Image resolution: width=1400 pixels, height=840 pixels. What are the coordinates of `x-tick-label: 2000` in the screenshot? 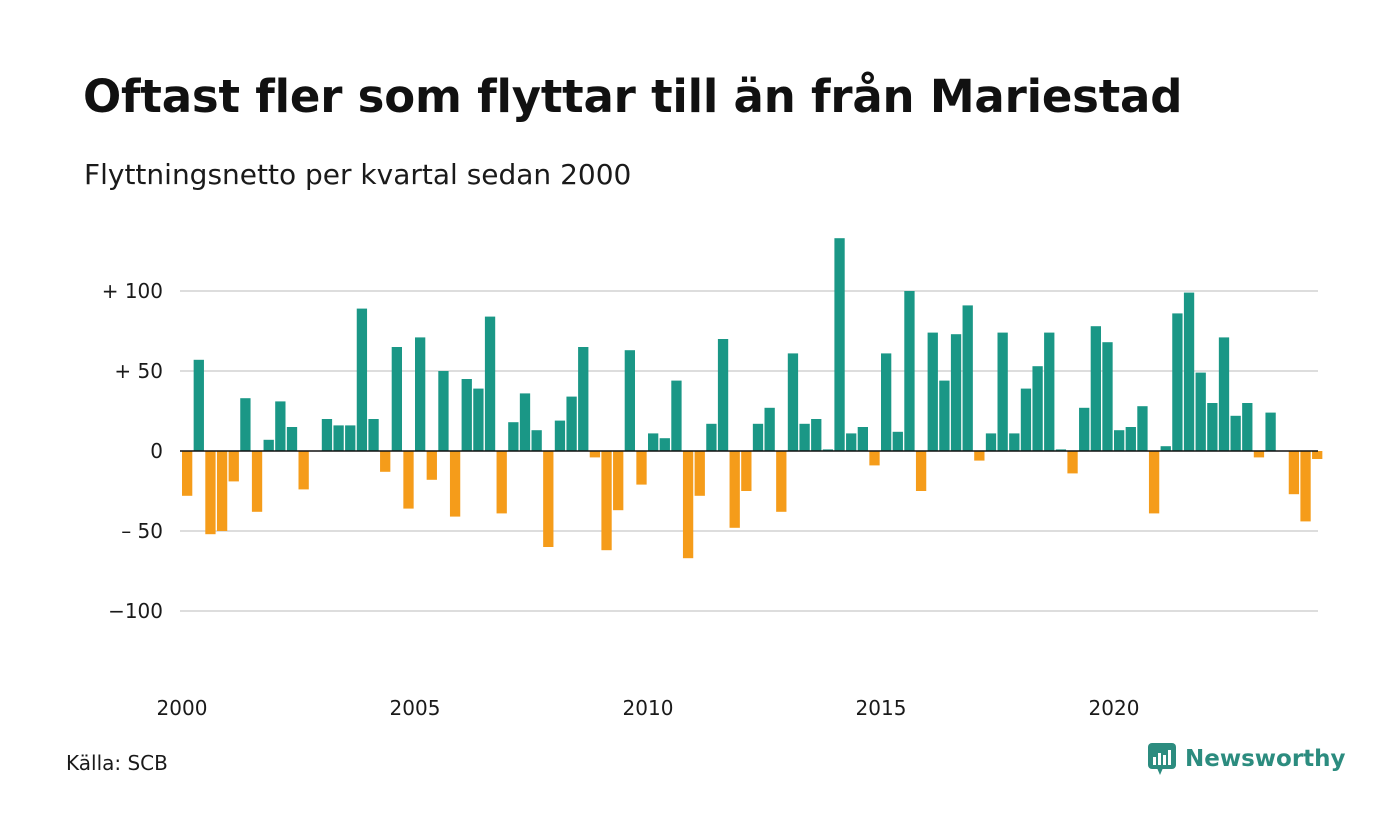 It's located at (182, 708).